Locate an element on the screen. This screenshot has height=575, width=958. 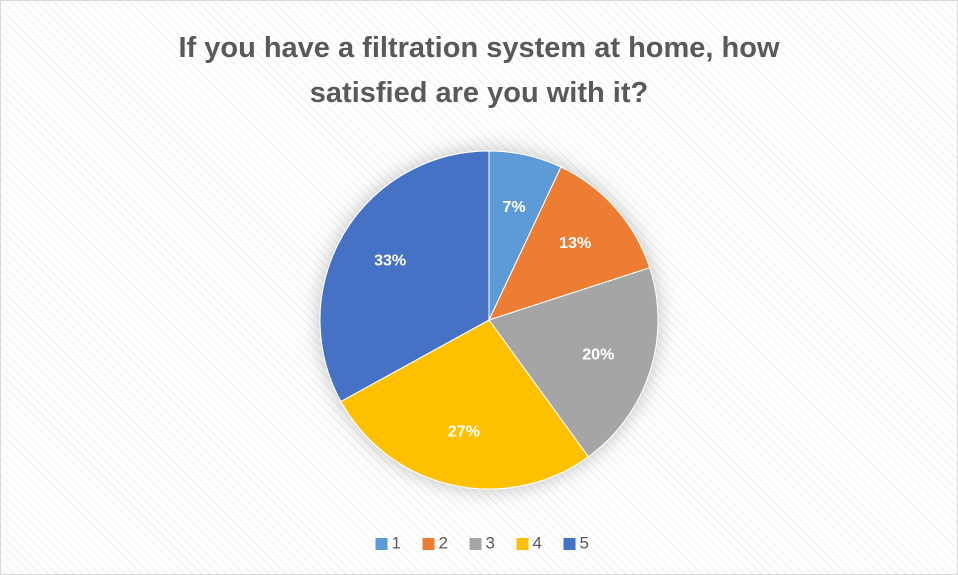
data-label: 7% is located at coordinates (514, 207).